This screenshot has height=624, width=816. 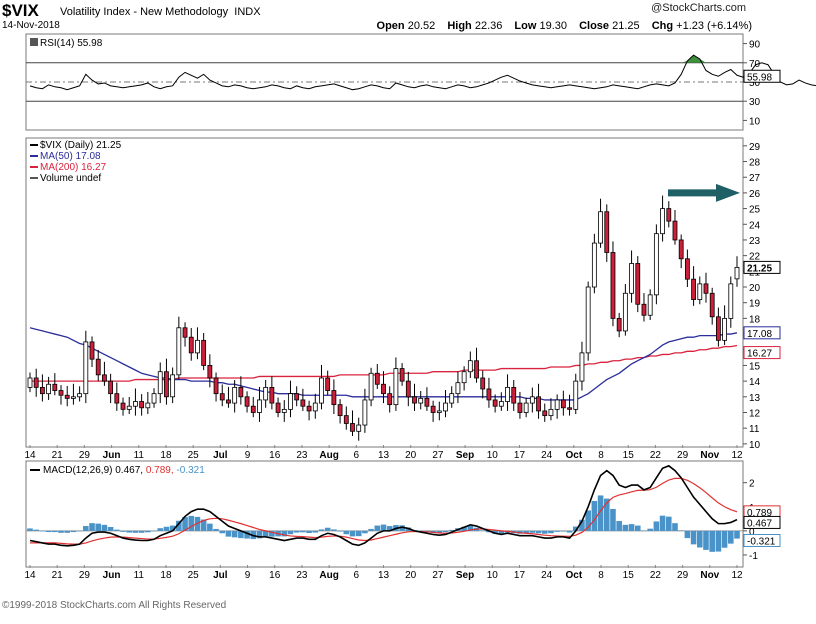 What do you see at coordinates (85, 455) in the screenshot?
I see `price-x-tick-label: 29` at bounding box center [85, 455].